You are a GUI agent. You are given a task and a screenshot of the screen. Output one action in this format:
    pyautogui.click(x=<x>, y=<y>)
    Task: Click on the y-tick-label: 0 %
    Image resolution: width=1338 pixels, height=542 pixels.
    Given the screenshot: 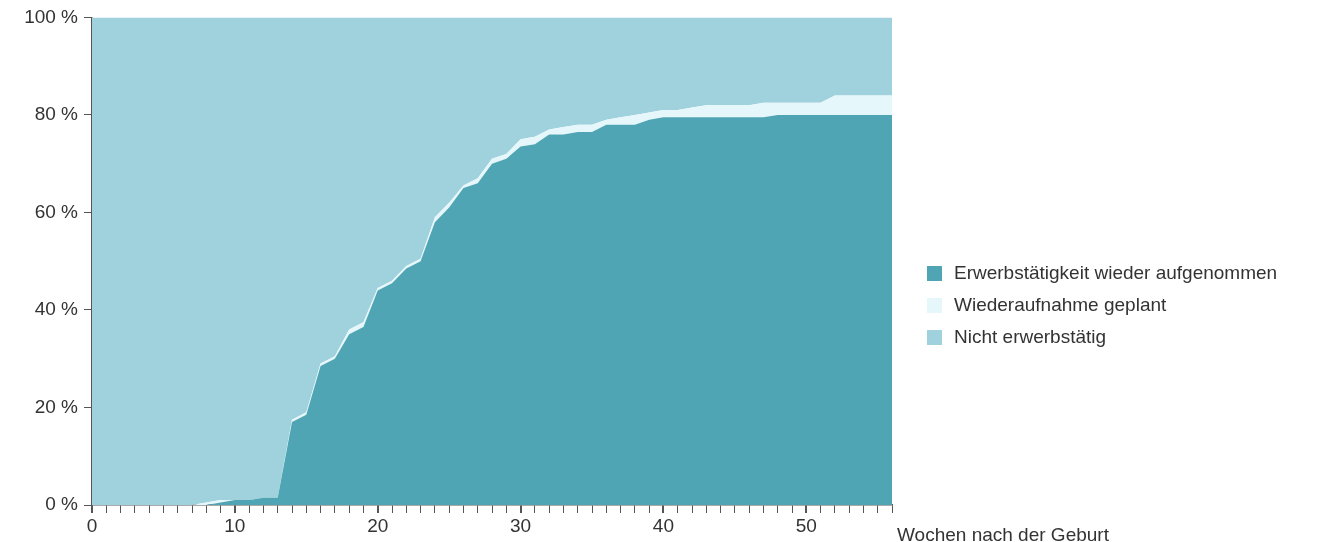 What is the action you would take?
    pyautogui.click(x=62, y=504)
    